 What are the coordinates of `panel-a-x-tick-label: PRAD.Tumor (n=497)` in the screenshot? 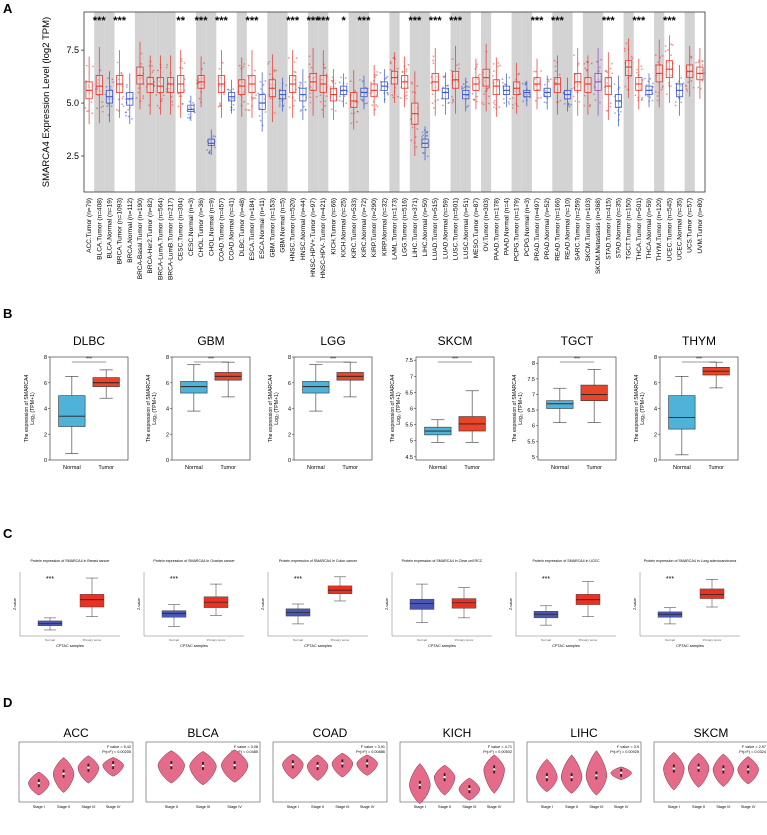 It's located at (537, 229).